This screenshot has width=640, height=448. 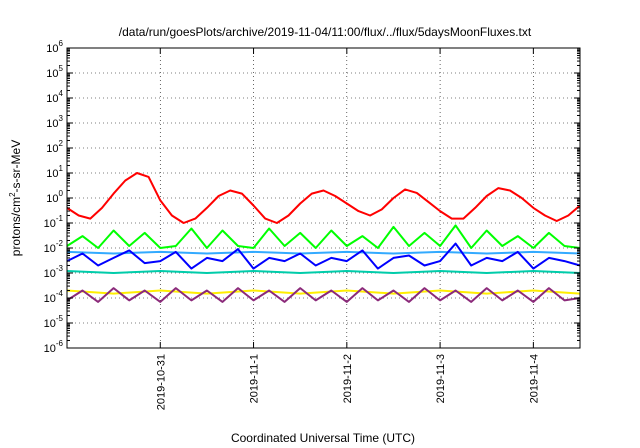 What do you see at coordinates (54, 47) in the screenshot?
I see `y-tick-label: 10⁶` at bounding box center [54, 47].